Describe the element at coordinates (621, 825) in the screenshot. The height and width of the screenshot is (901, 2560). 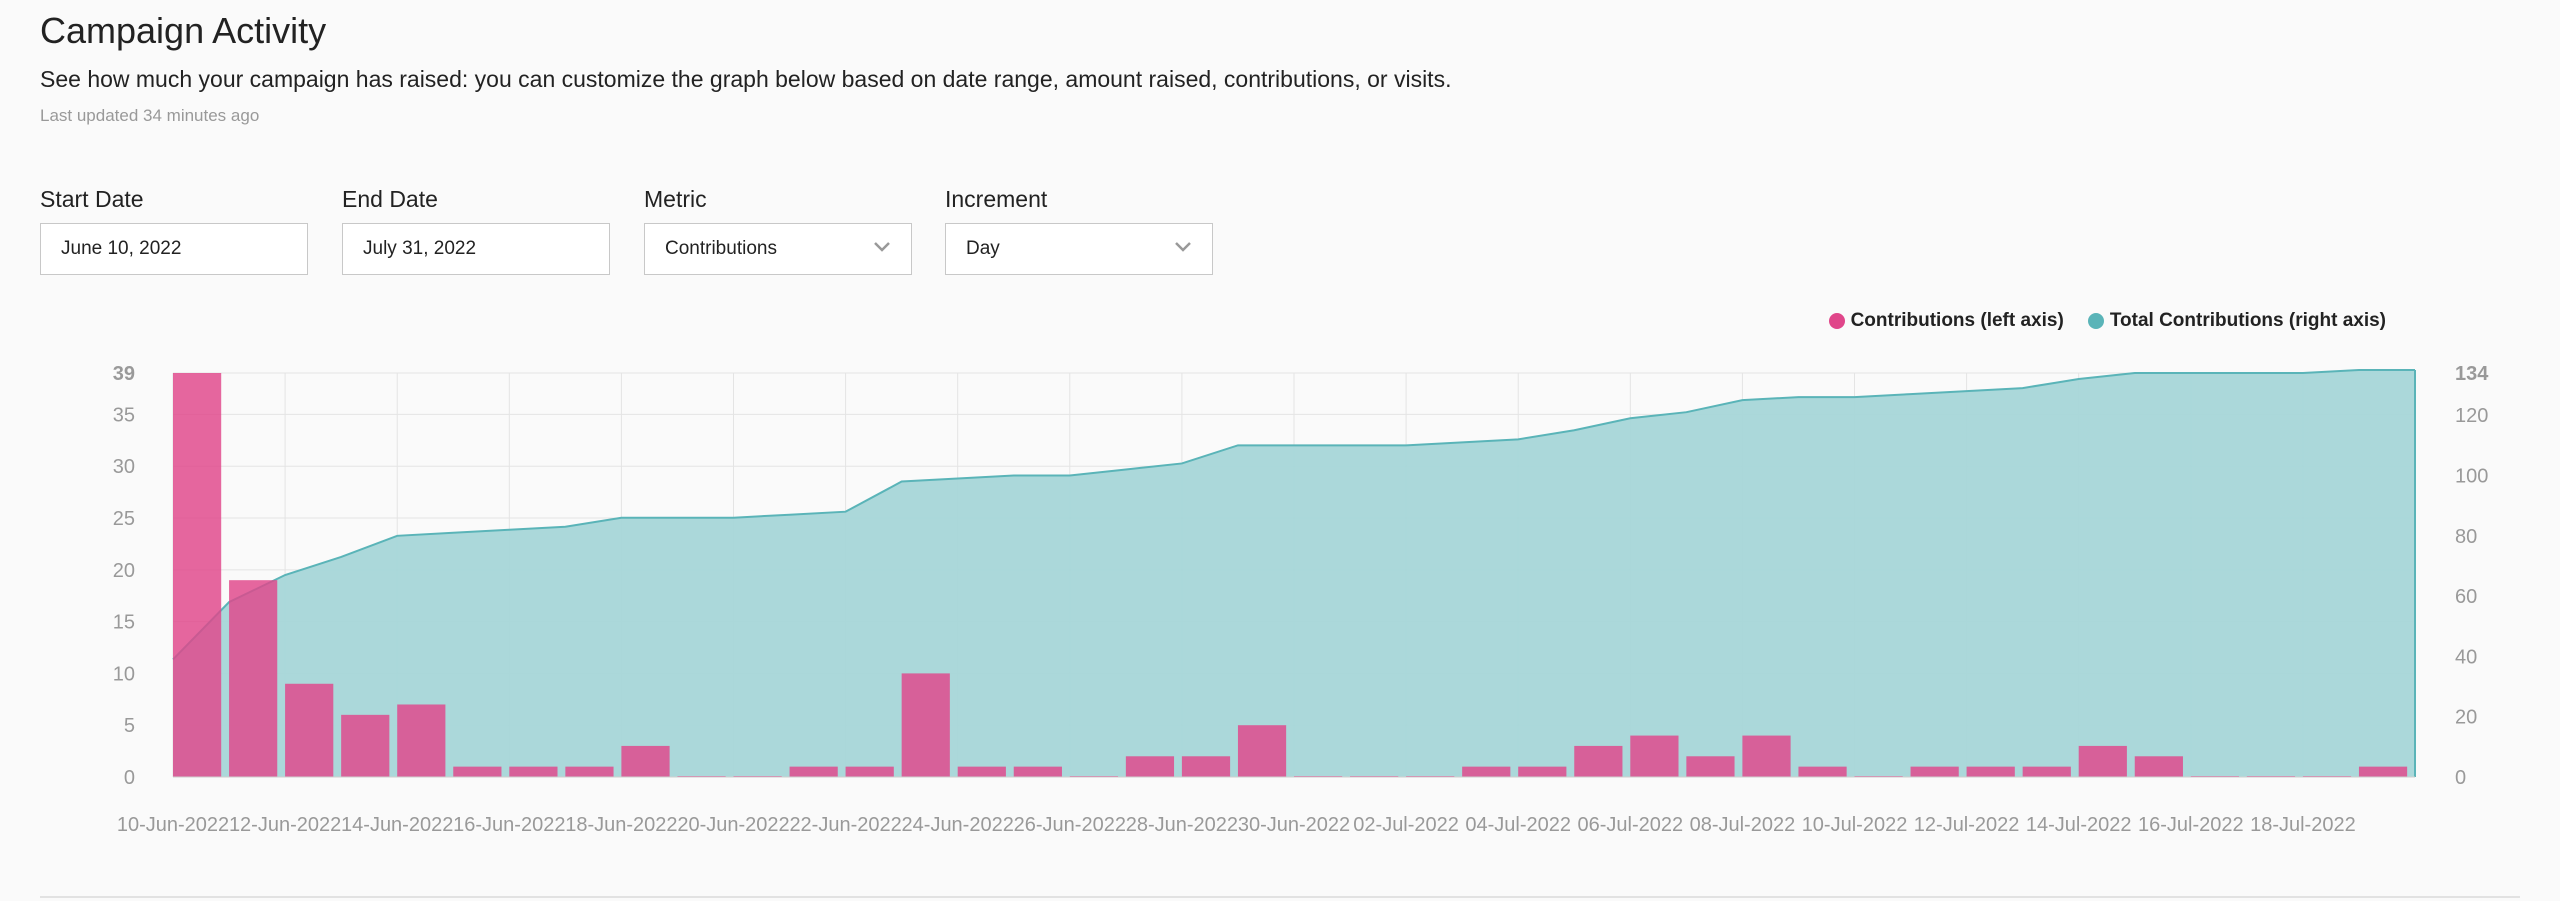
I see `x-axis-tick-label: 18-Jun-2022` at that location.